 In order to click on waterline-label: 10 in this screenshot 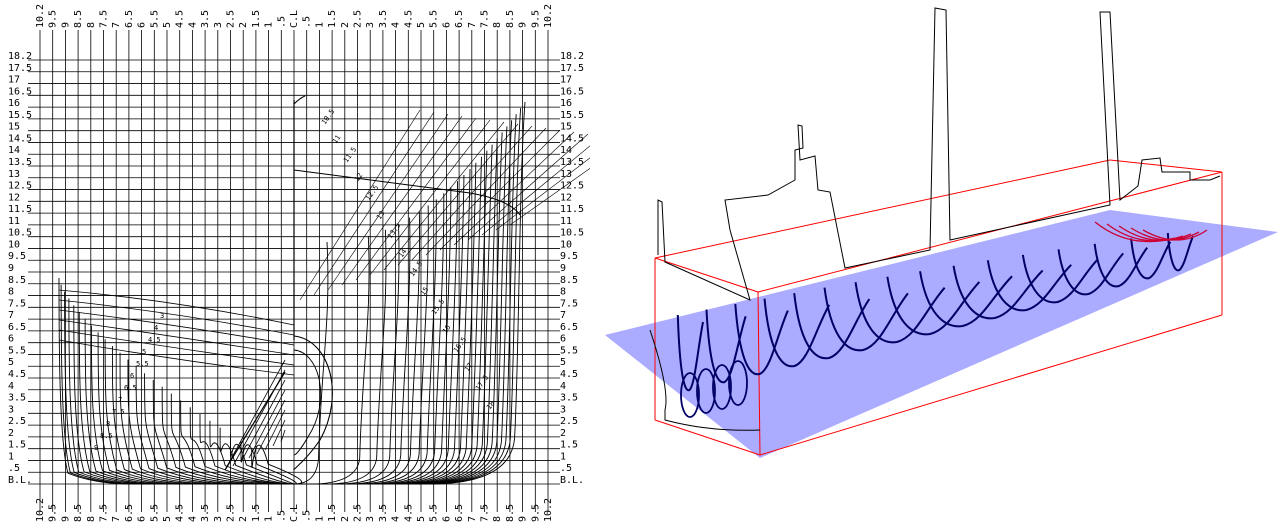, I will do `click(14, 244)`.